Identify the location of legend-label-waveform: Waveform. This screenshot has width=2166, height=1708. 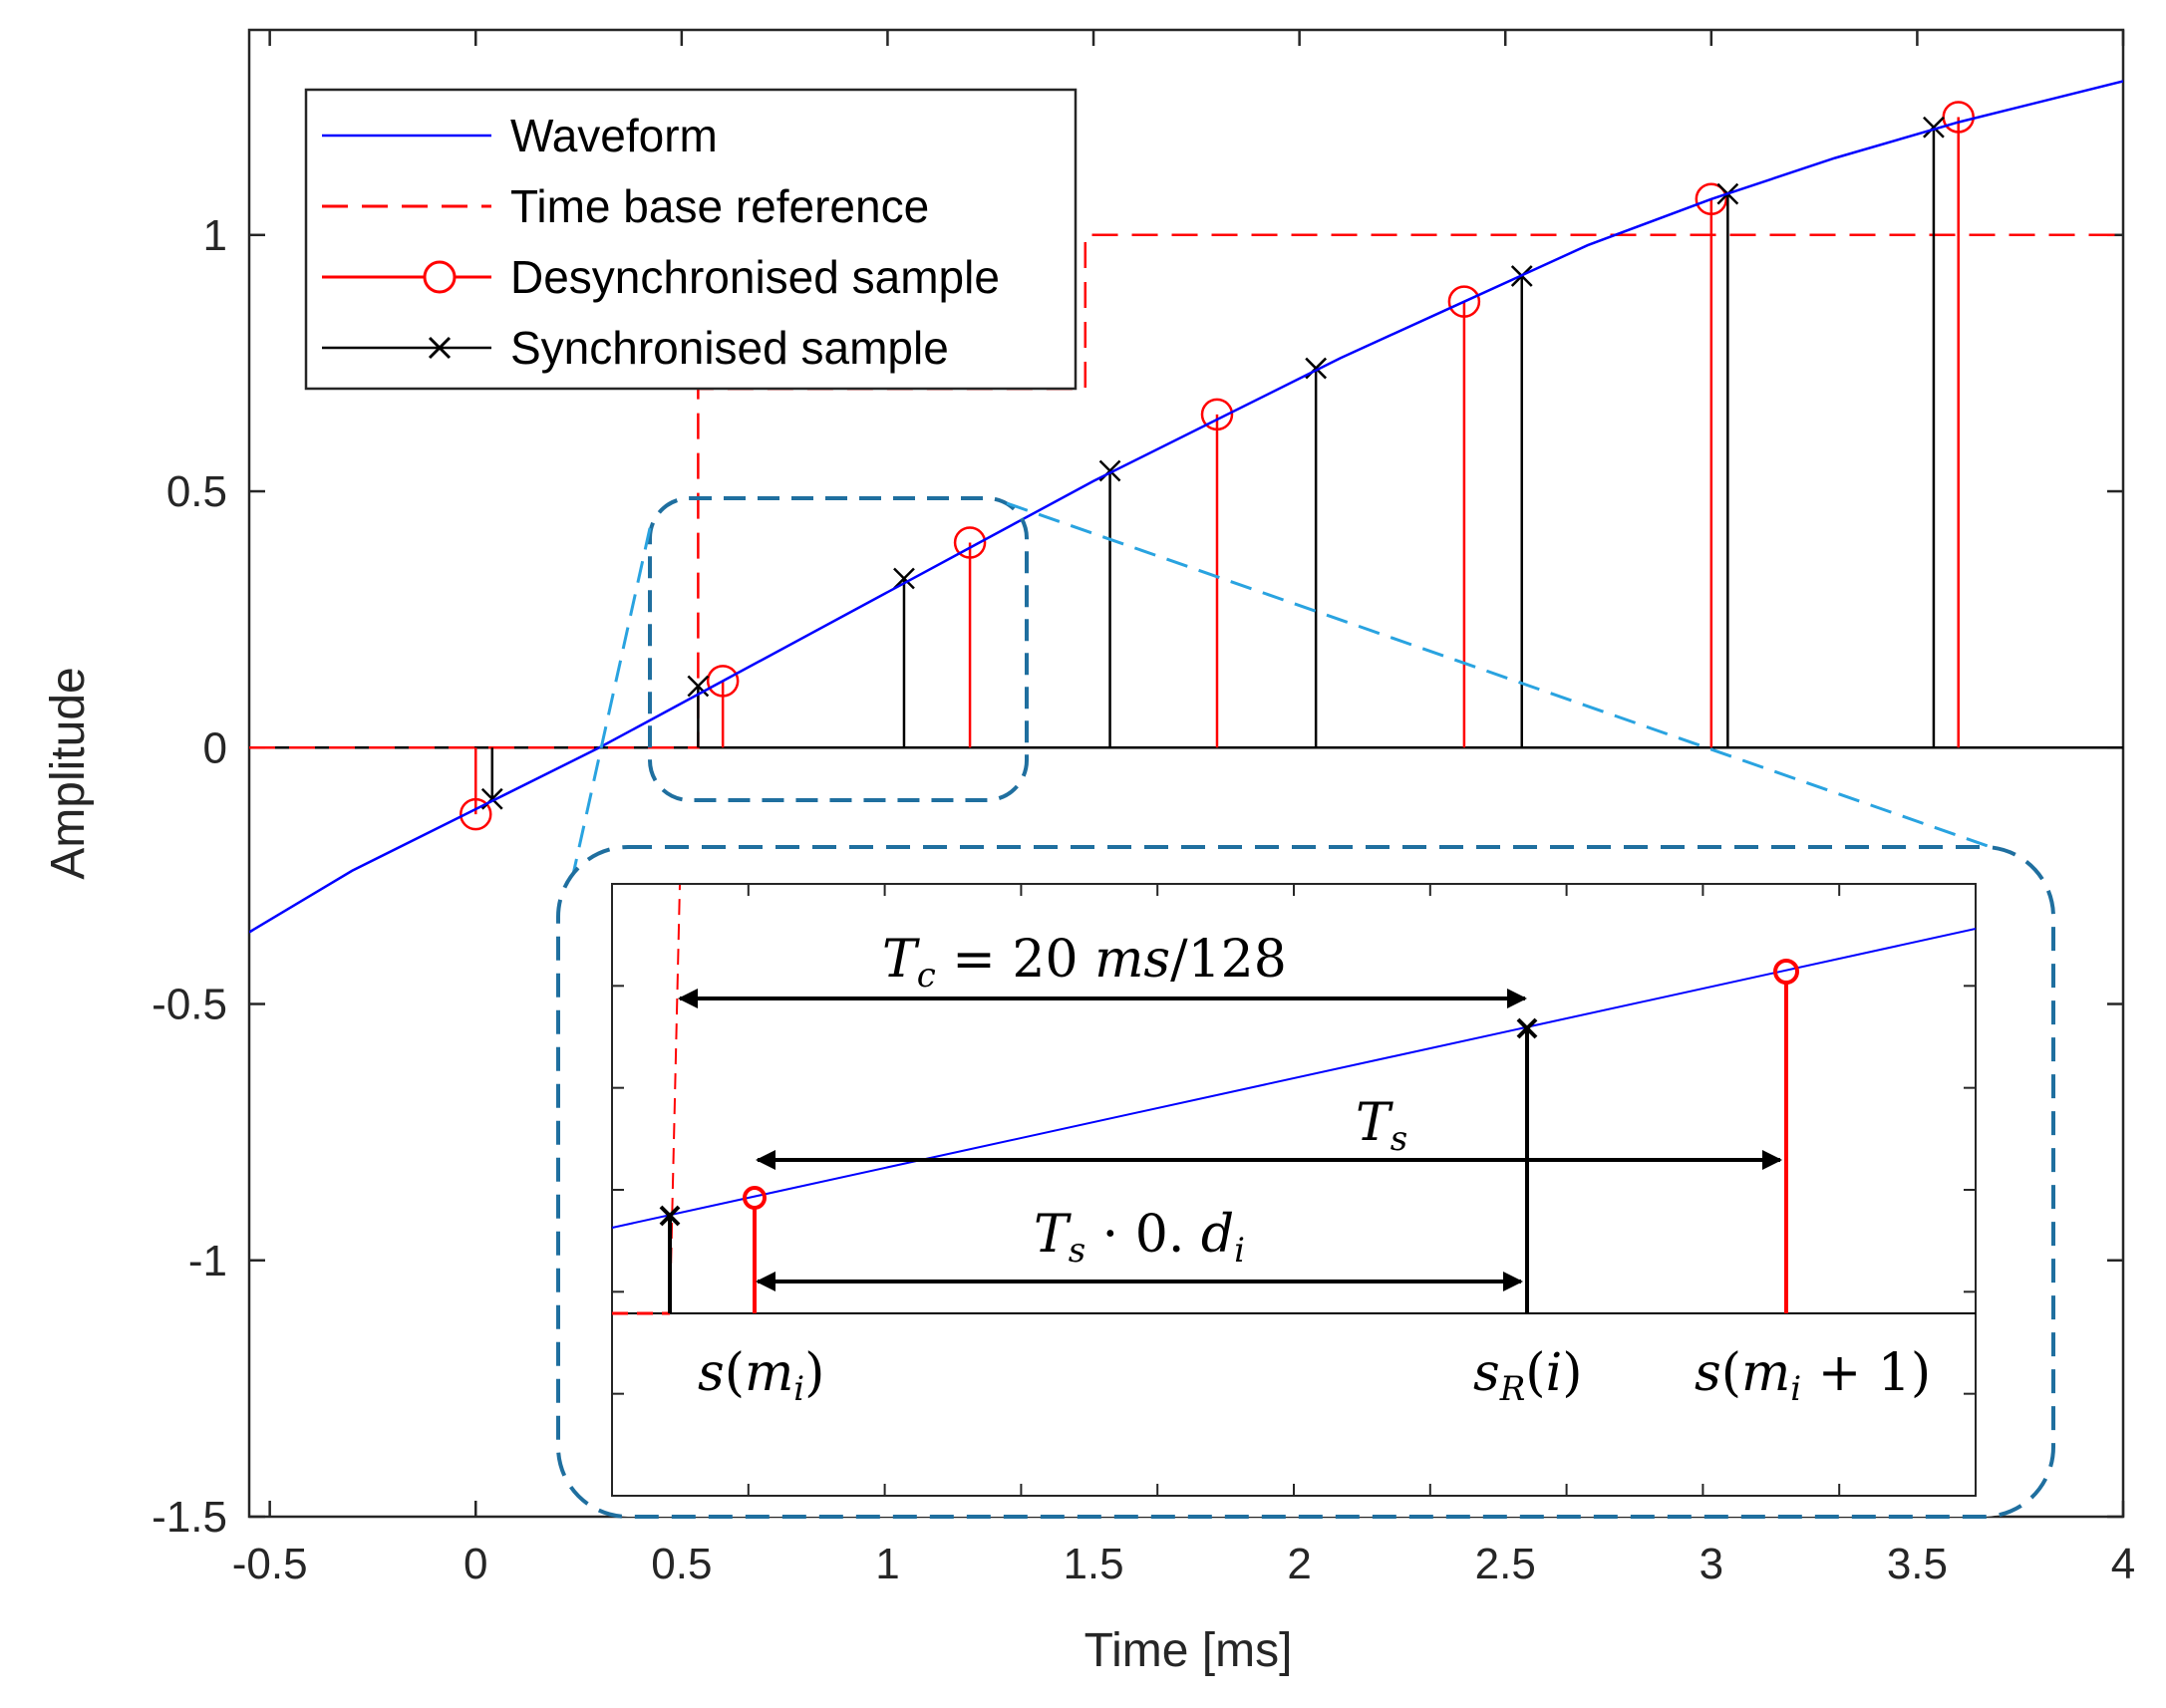
(614, 135).